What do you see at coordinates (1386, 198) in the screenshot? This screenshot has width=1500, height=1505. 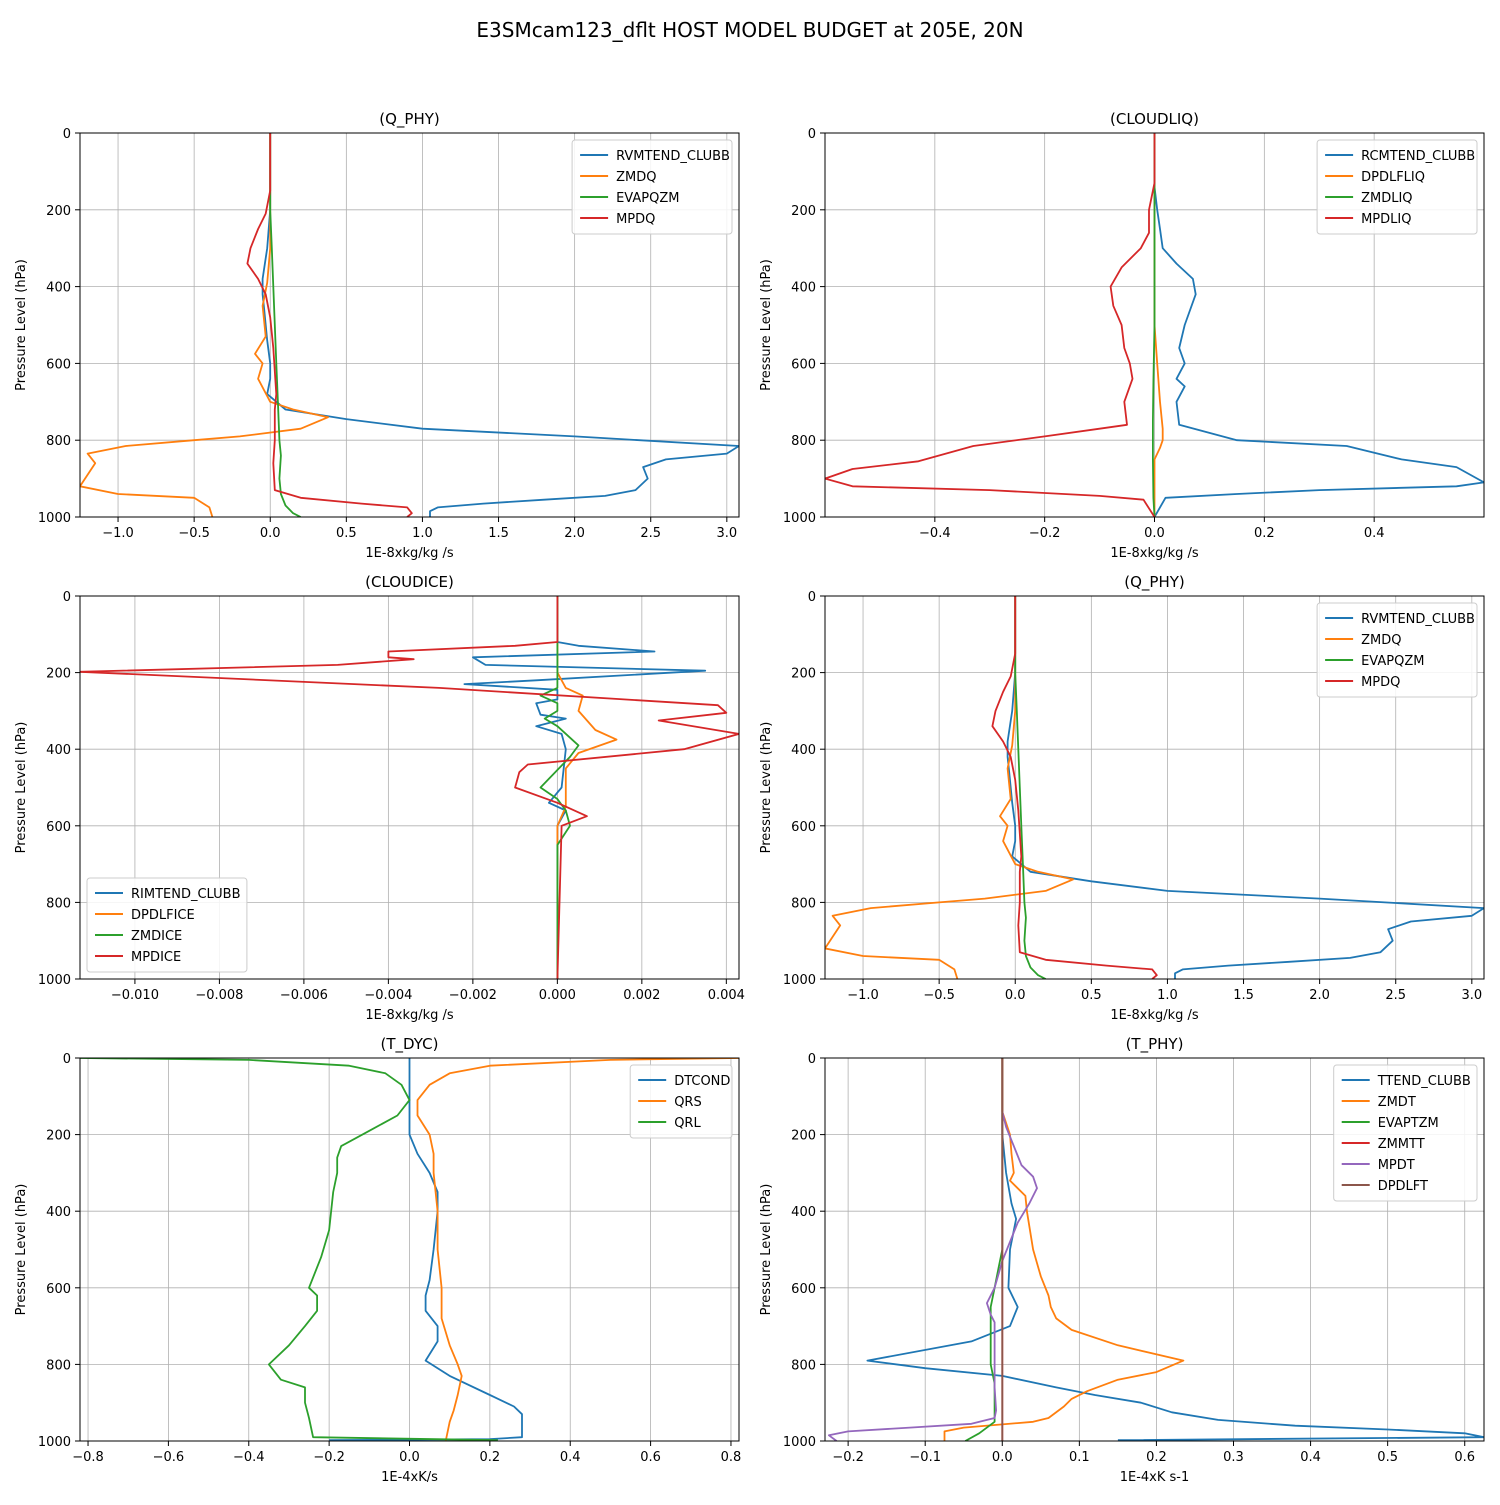 I see `legend-entry: ZMDLIQ` at bounding box center [1386, 198].